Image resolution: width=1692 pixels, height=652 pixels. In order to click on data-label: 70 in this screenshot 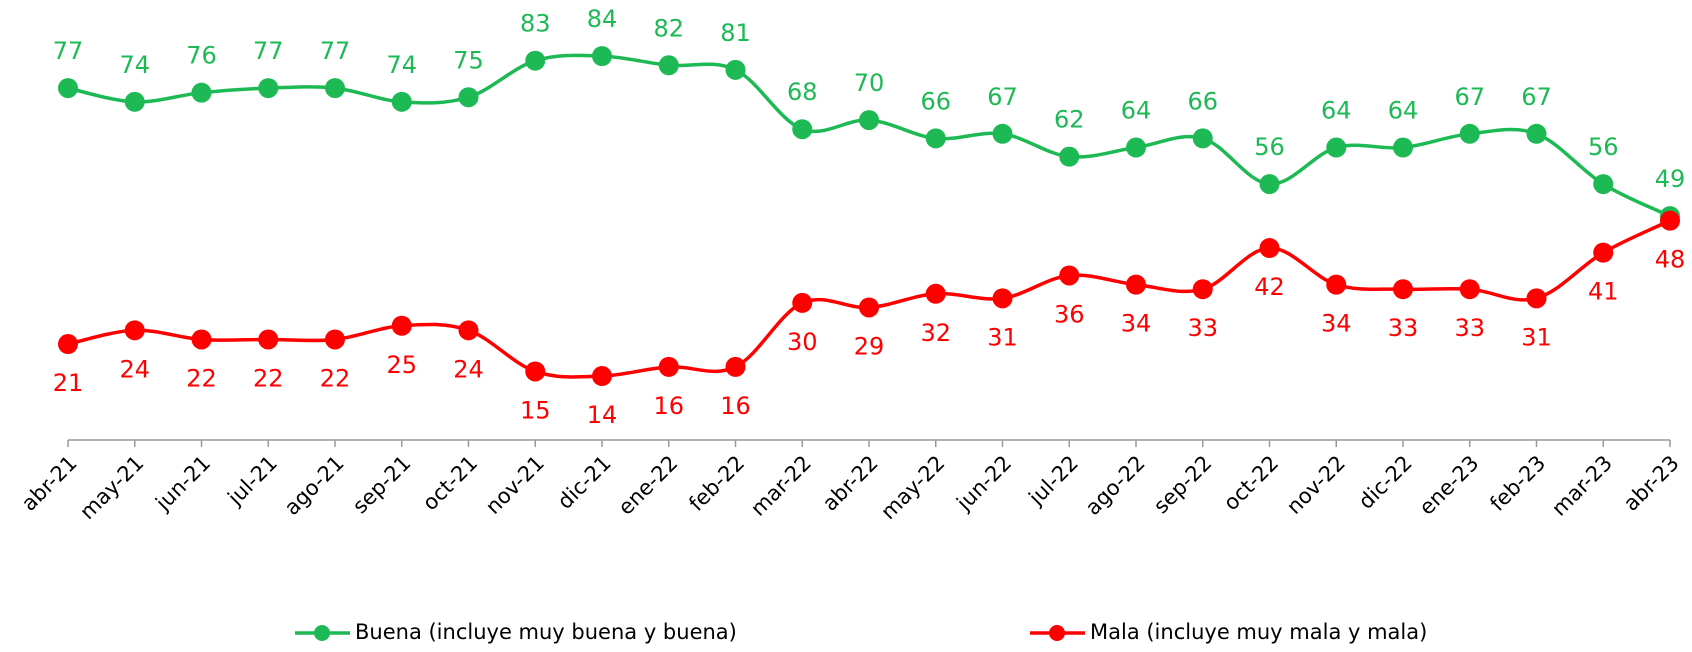, I will do `click(869, 83)`.